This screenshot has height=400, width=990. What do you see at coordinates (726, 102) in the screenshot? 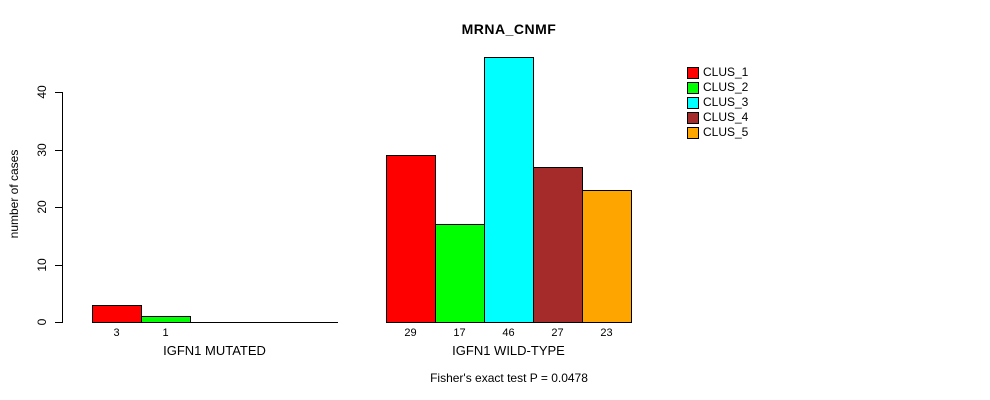
I see `legend-label: CLUS_3` at bounding box center [726, 102].